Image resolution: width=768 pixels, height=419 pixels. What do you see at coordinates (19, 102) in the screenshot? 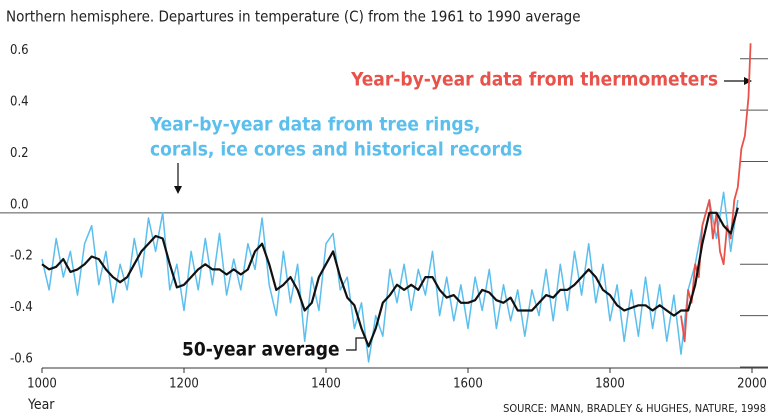
I see `y-tick-label: 0.4` at bounding box center [19, 102].